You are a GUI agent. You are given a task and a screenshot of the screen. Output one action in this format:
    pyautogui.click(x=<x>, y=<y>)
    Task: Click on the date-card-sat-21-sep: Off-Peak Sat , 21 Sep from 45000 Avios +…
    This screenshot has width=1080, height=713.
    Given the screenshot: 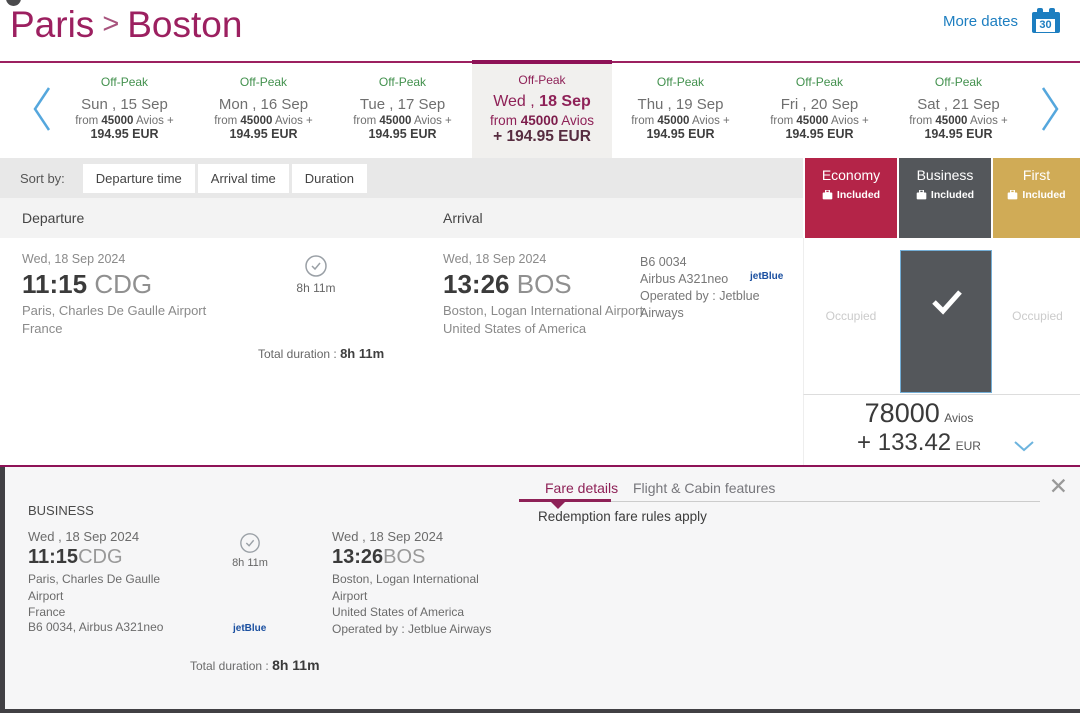 What is the action you would take?
    pyautogui.click(x=958, y=110)
    